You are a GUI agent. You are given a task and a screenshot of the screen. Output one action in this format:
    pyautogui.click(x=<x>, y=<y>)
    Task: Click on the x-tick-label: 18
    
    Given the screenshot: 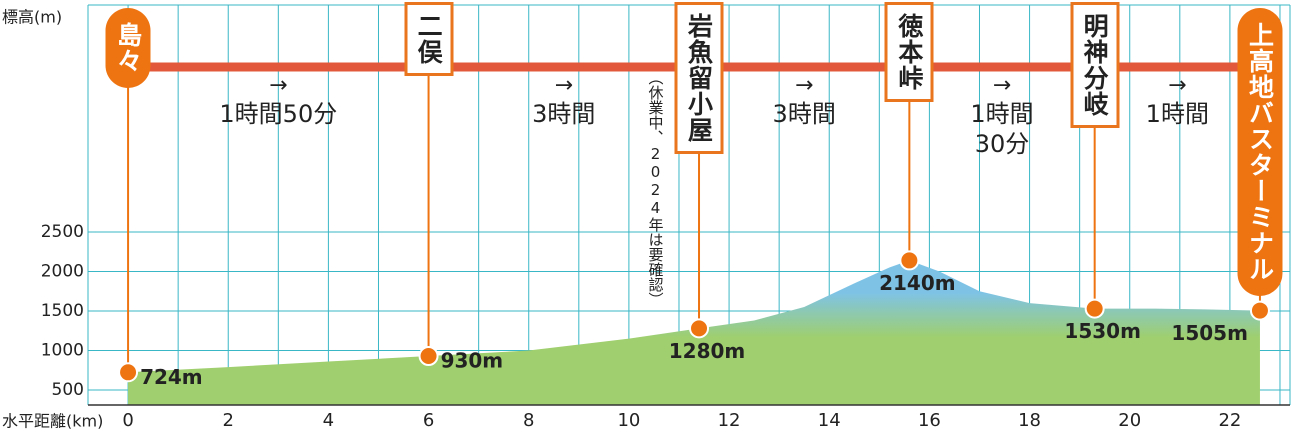 What is the action you would take?
    pyautogui.click(x=1029, y=420)
    